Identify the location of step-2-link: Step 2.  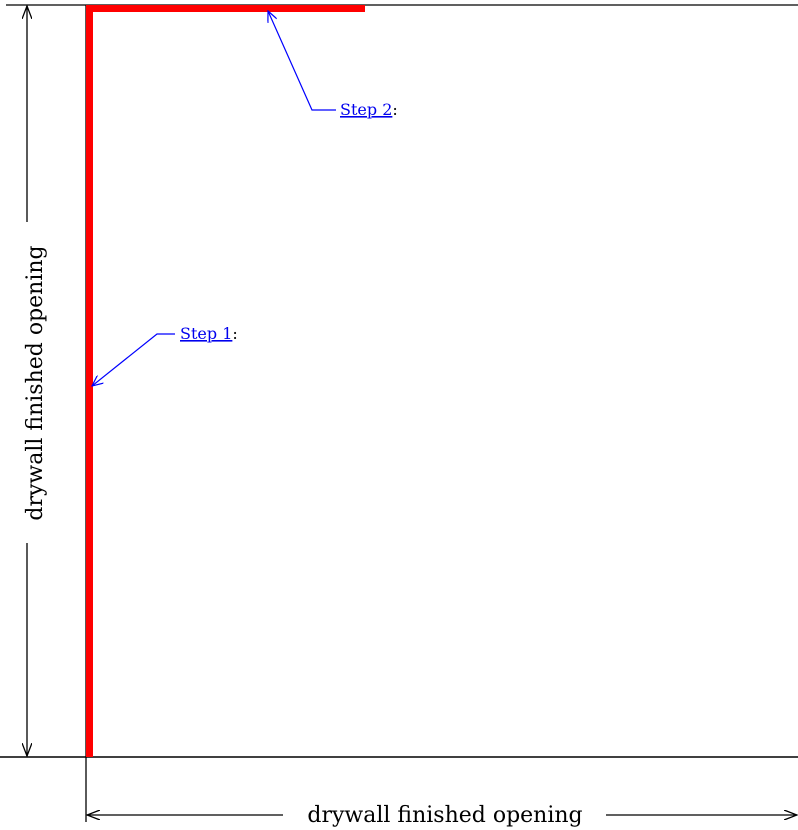
(366, 109).